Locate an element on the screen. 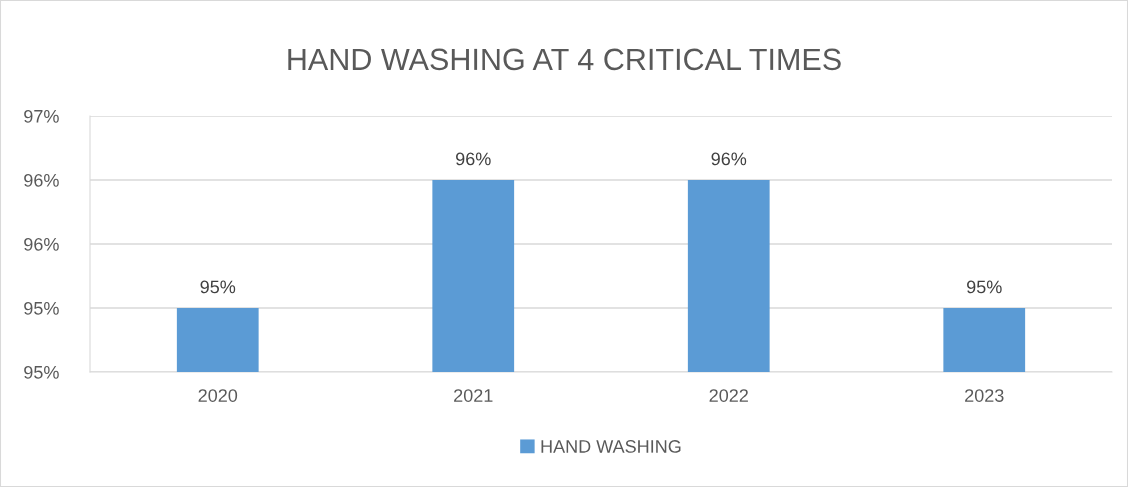  legend-label: HAND WASHING is located at coordinates (611, 446).